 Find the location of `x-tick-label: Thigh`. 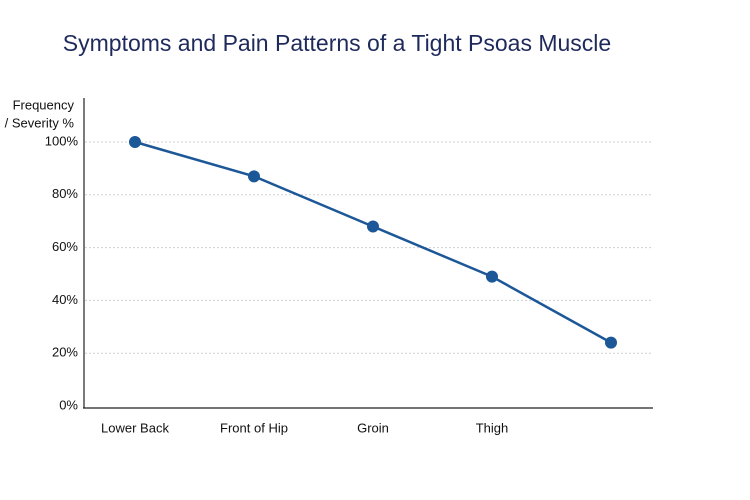

x-tick-label: Thigh is located at coordinates (492, 427).